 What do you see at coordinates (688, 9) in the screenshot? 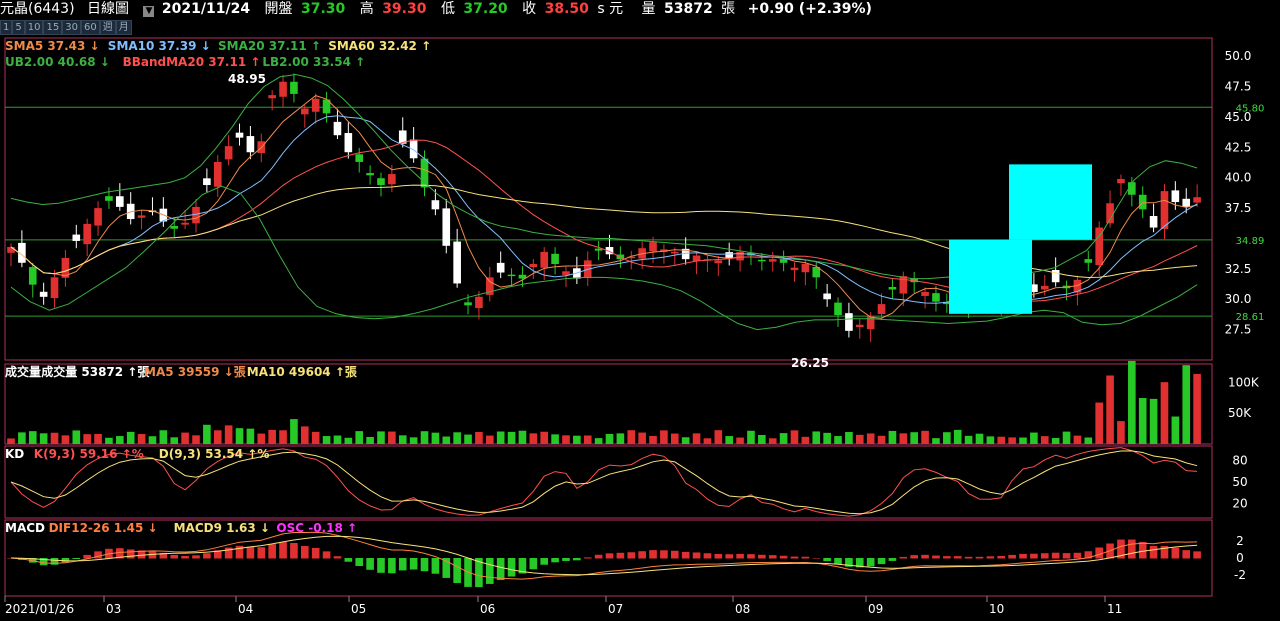
I see `volume-value: 53872` at bounding box center [688, 9].